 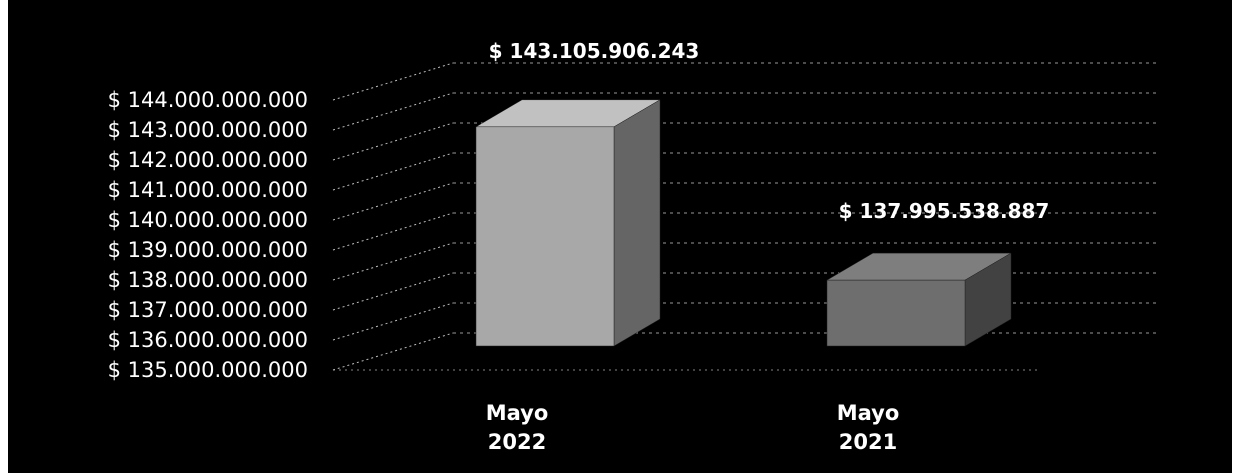 What do you see at coordinates (208, 190) in the screenshot?
I see `y-tick-label: $ 141.000.000.000` at bounding box center [208, 190].